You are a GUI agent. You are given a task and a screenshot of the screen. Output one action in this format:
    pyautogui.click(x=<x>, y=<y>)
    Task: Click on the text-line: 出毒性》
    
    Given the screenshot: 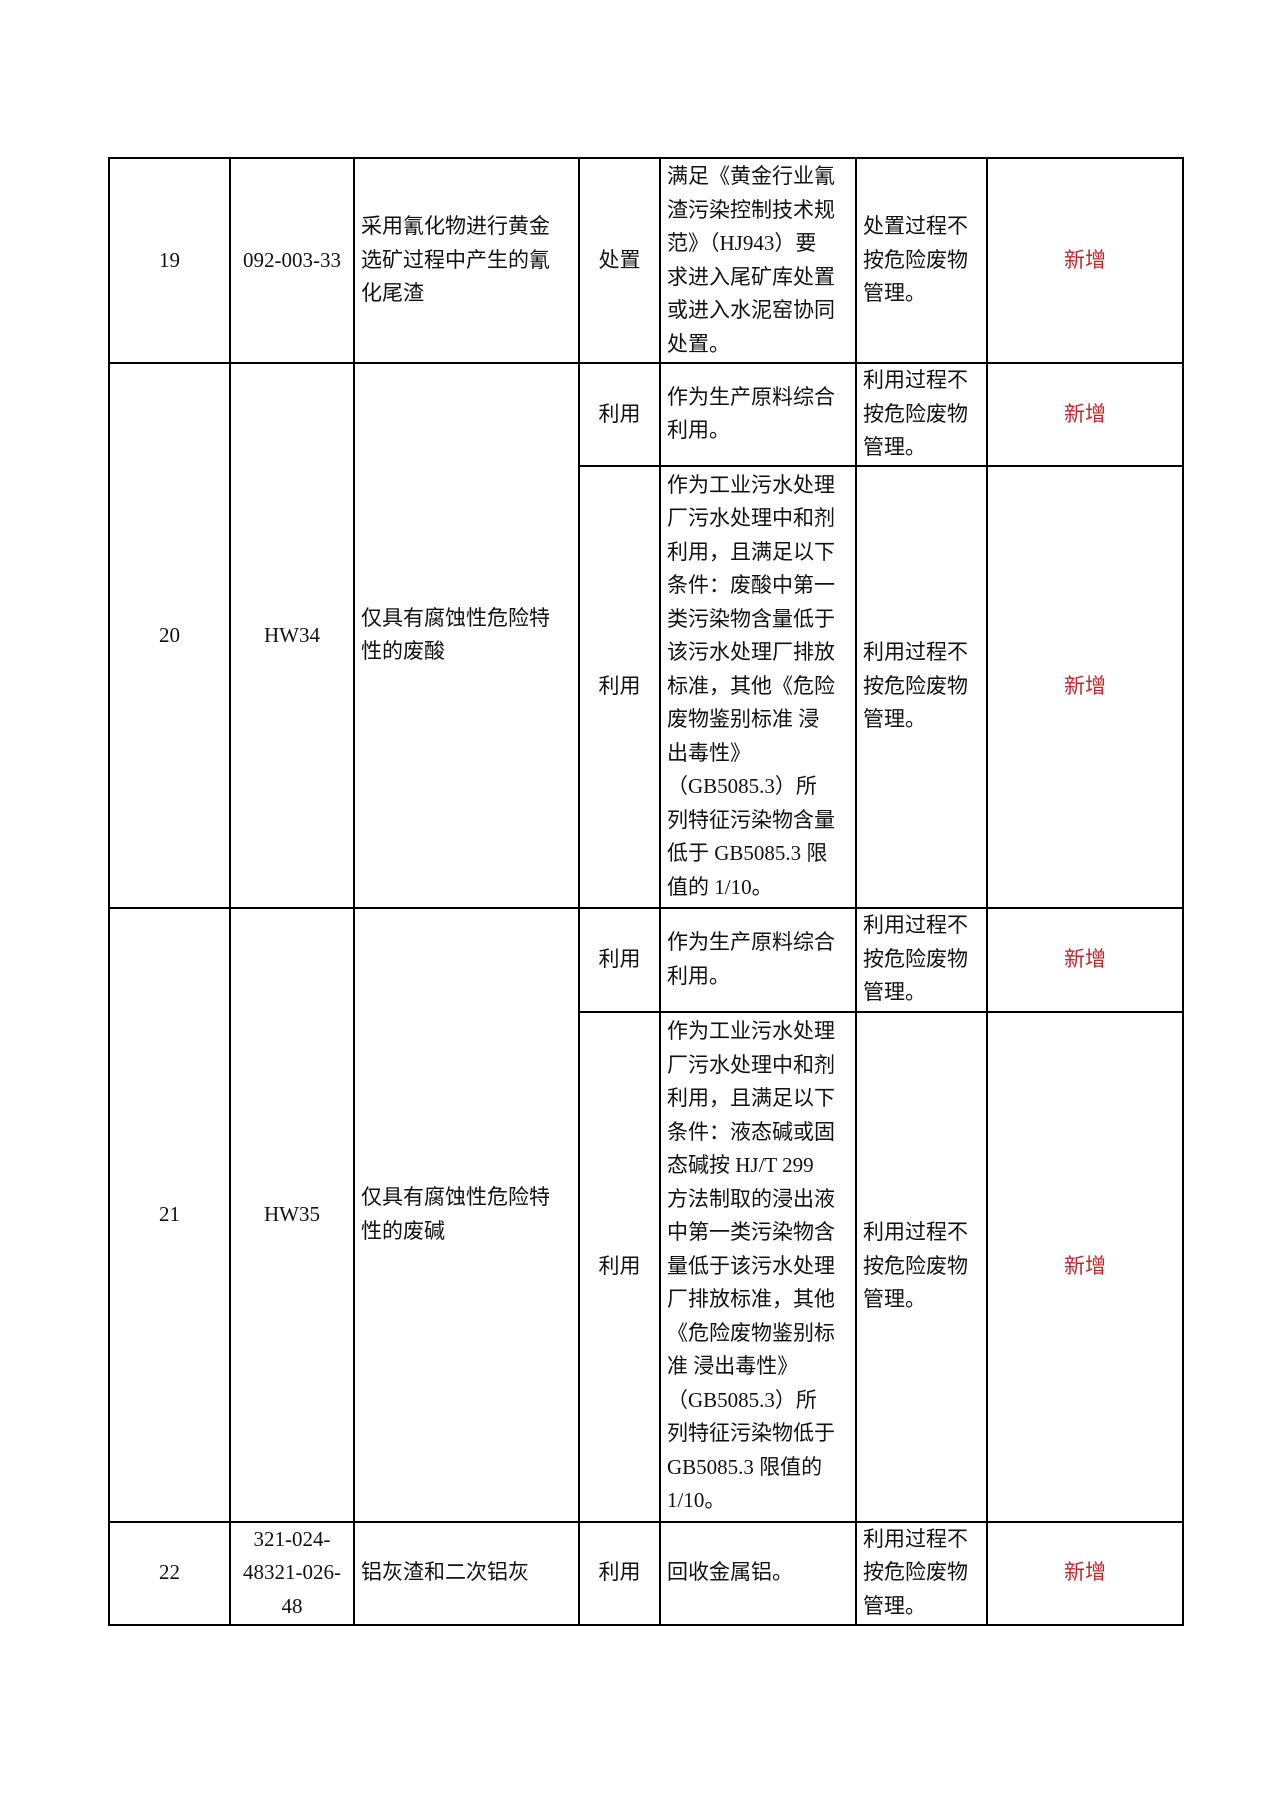 What is the action you would take?
    pyautogui.click(x=709, y=752)
    